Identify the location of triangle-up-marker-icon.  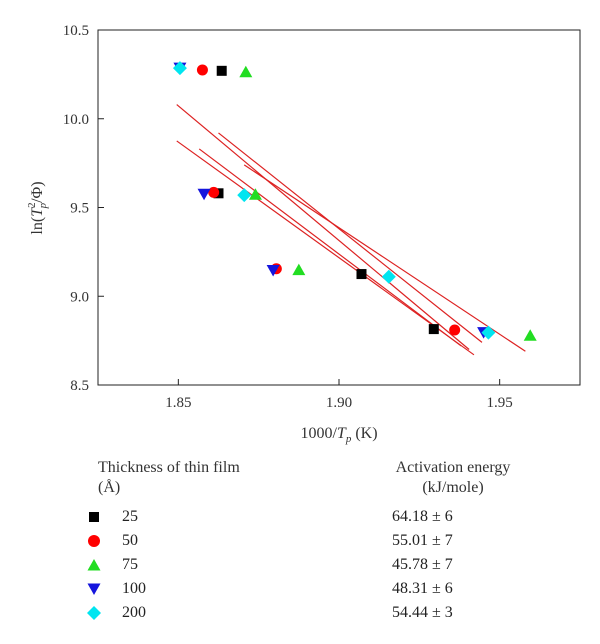
(94, 565).